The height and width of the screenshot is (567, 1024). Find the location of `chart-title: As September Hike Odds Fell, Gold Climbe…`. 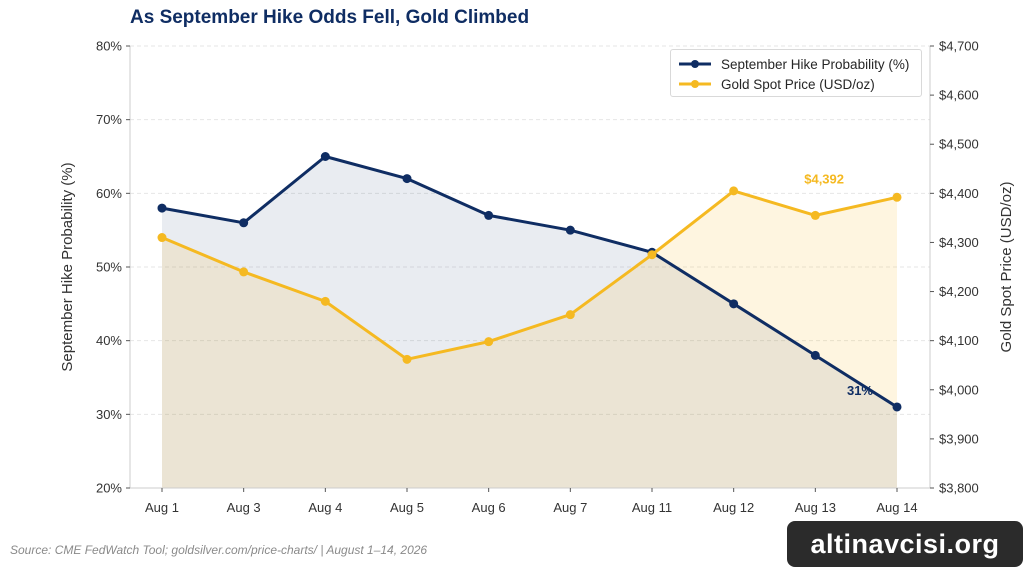

chart-title: As September Hike Odds Fell, Gold Climbe… is located at coordinates (330, 17).